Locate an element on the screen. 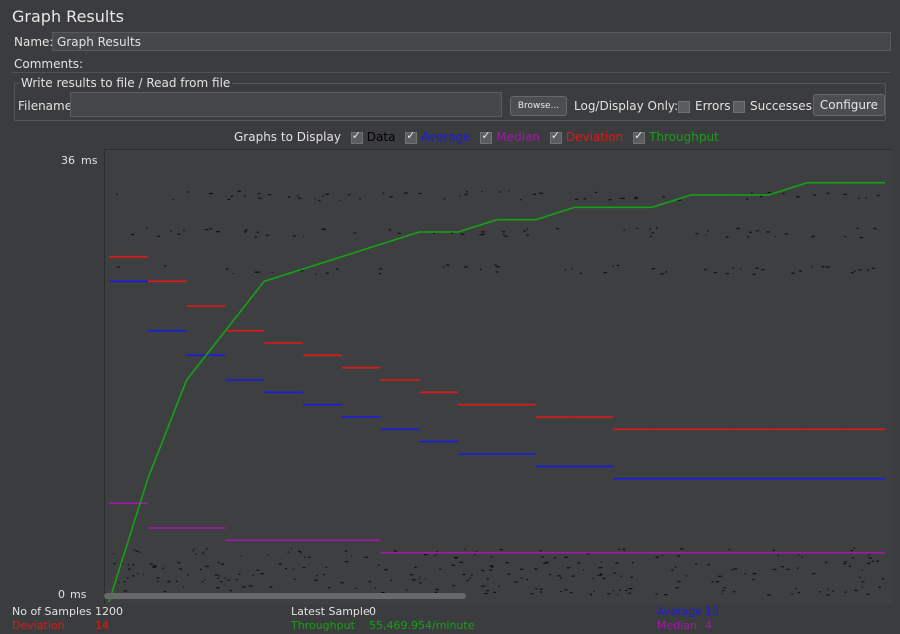 This screenshot has height=634, width=900. samples-value: 1200 is located at coordinates (109, 611).